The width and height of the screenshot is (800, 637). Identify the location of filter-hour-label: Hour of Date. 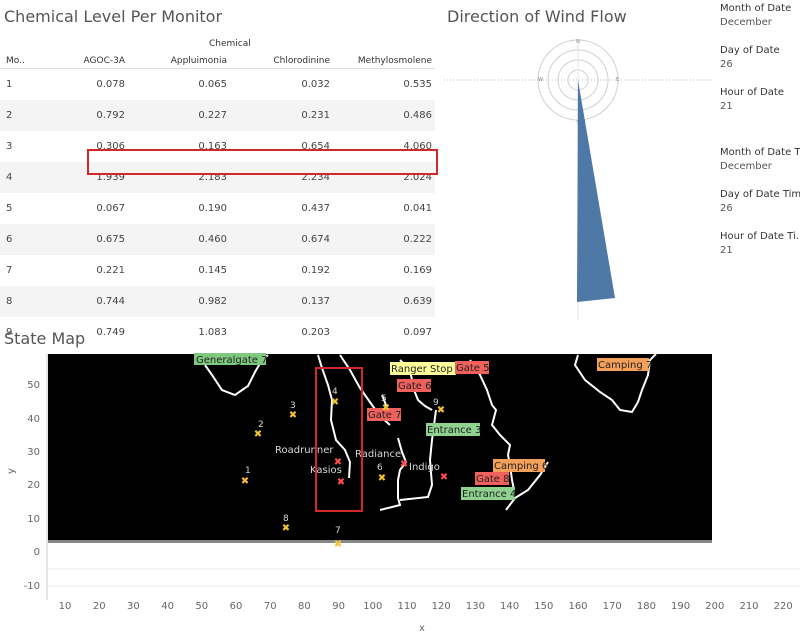
(752, 92).